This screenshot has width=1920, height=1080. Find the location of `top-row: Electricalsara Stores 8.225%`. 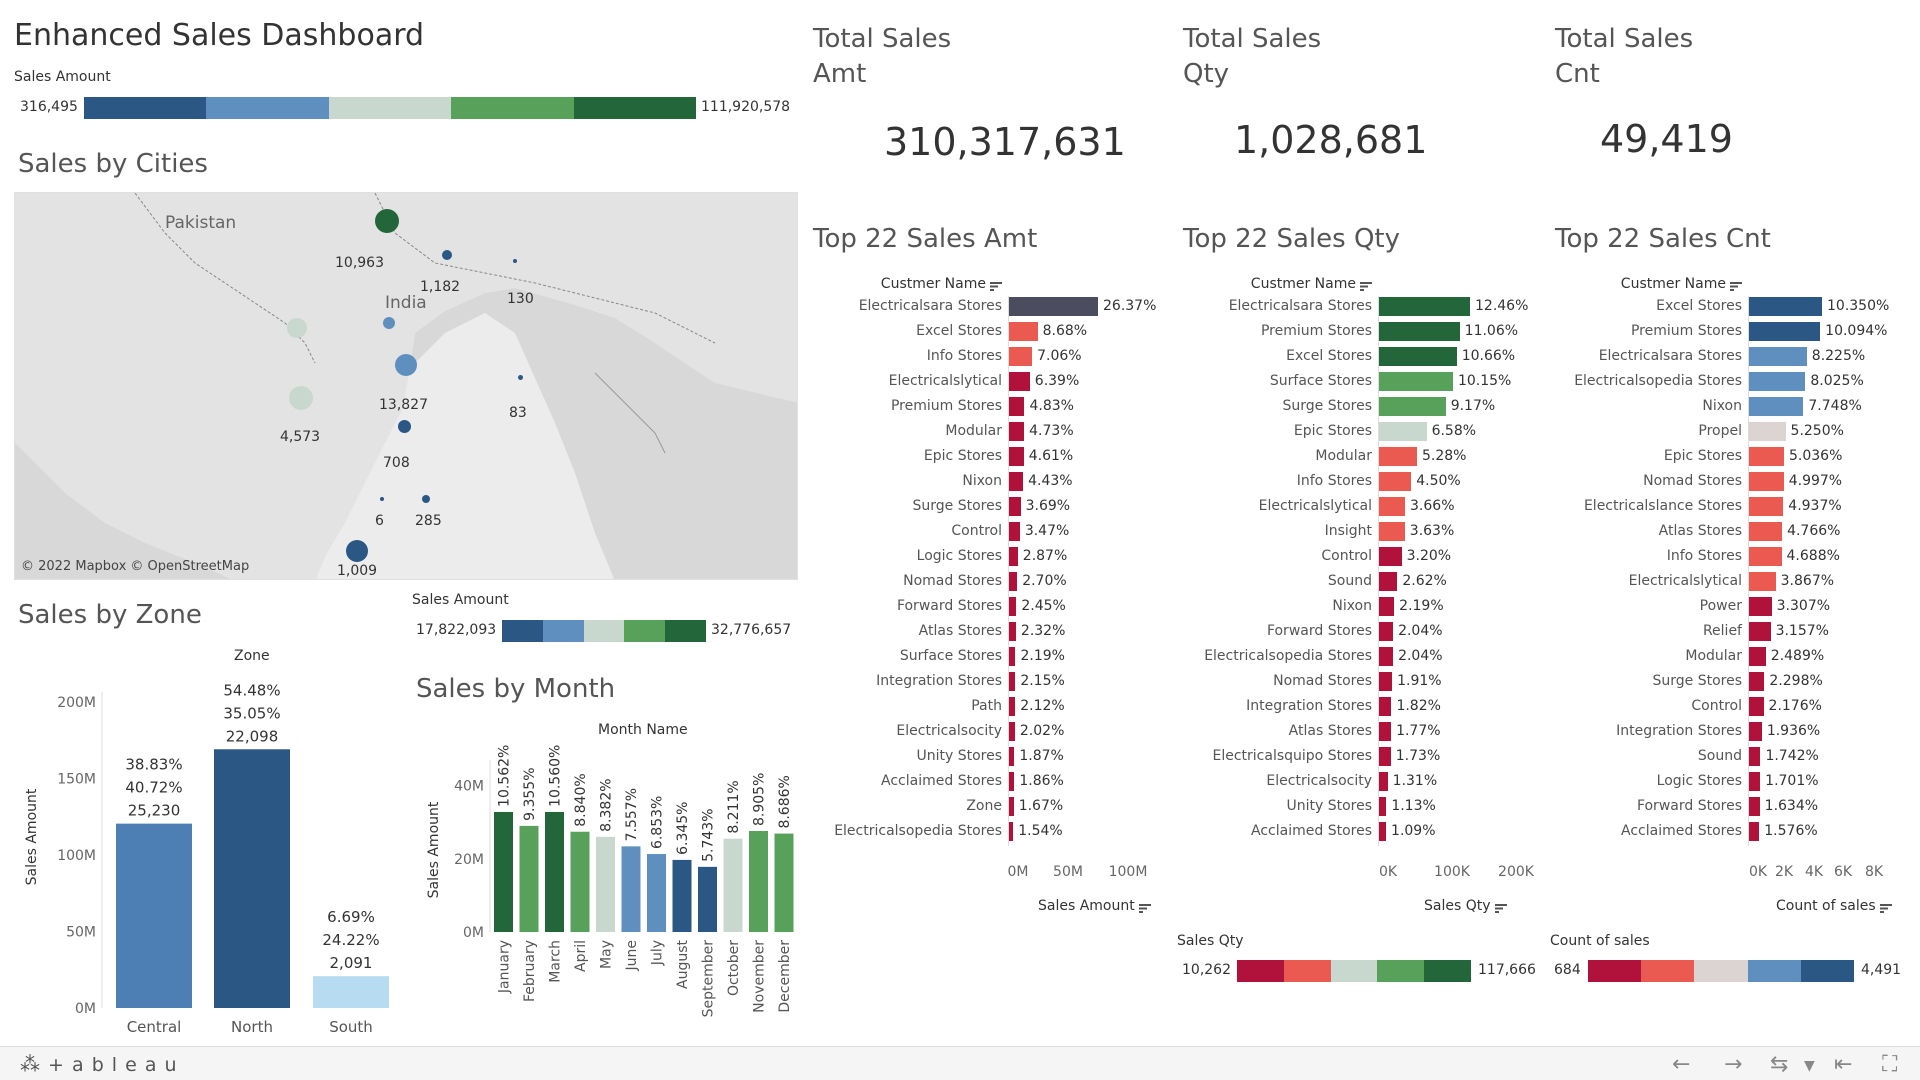

top-row: Electricalsara Stores 8.225% is located at coordinates (1713, 356).